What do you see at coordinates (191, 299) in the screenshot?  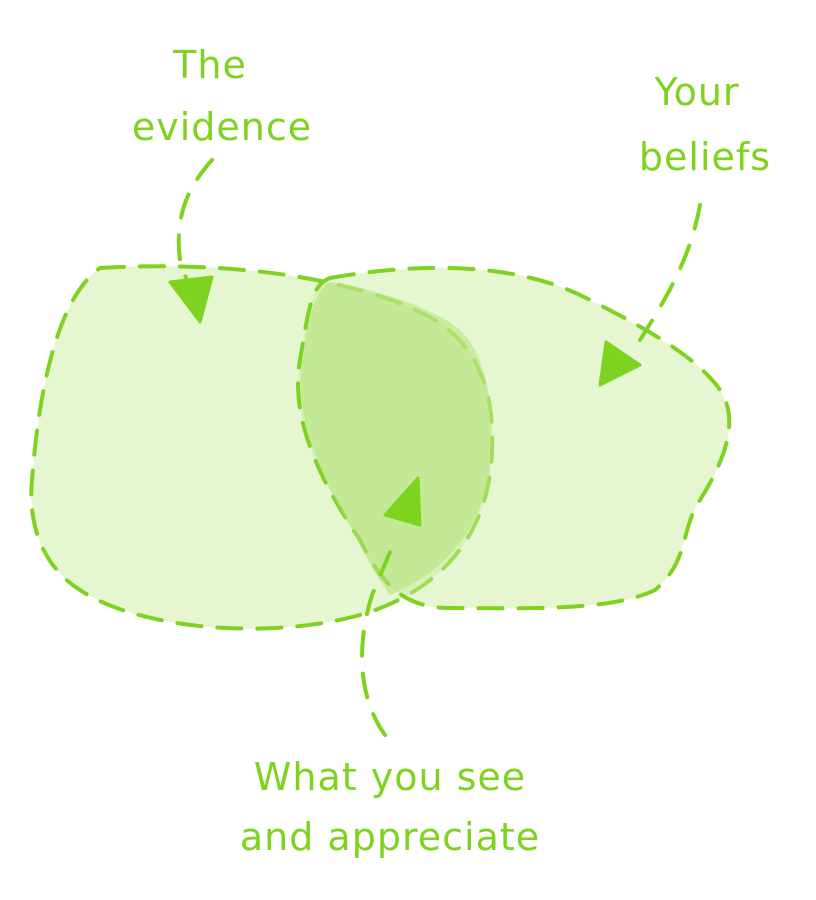 I see `evidence-arrow-head` at bounding box center [191, 299].